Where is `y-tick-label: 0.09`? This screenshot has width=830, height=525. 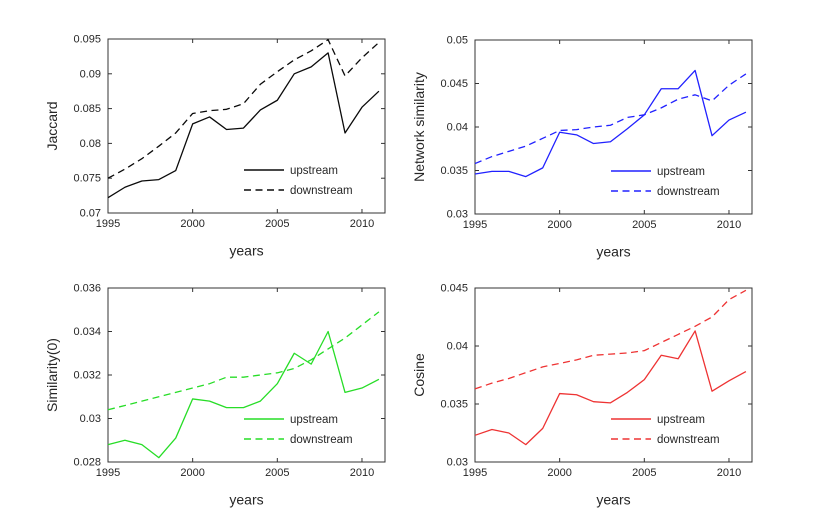 y-tick-label: 0.09 is located at coordinates (90, 74).